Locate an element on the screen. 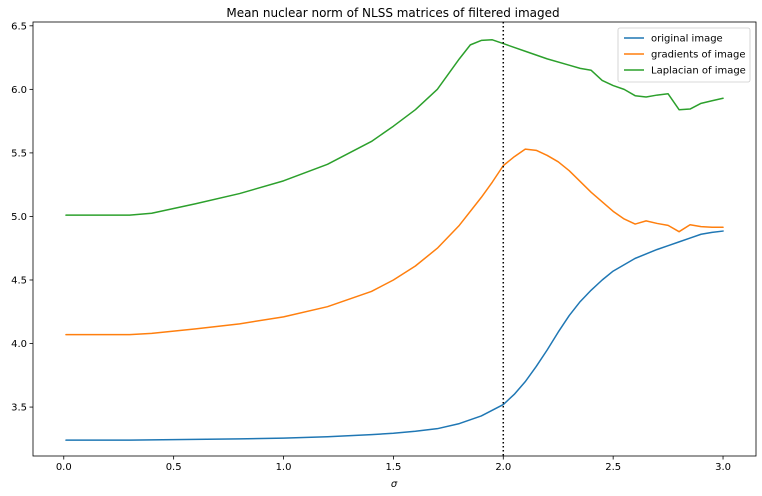 Image resolution: width=762 pixels, height=496 pixels. legend-label: gradients of image is located at coordinates (698, 55).